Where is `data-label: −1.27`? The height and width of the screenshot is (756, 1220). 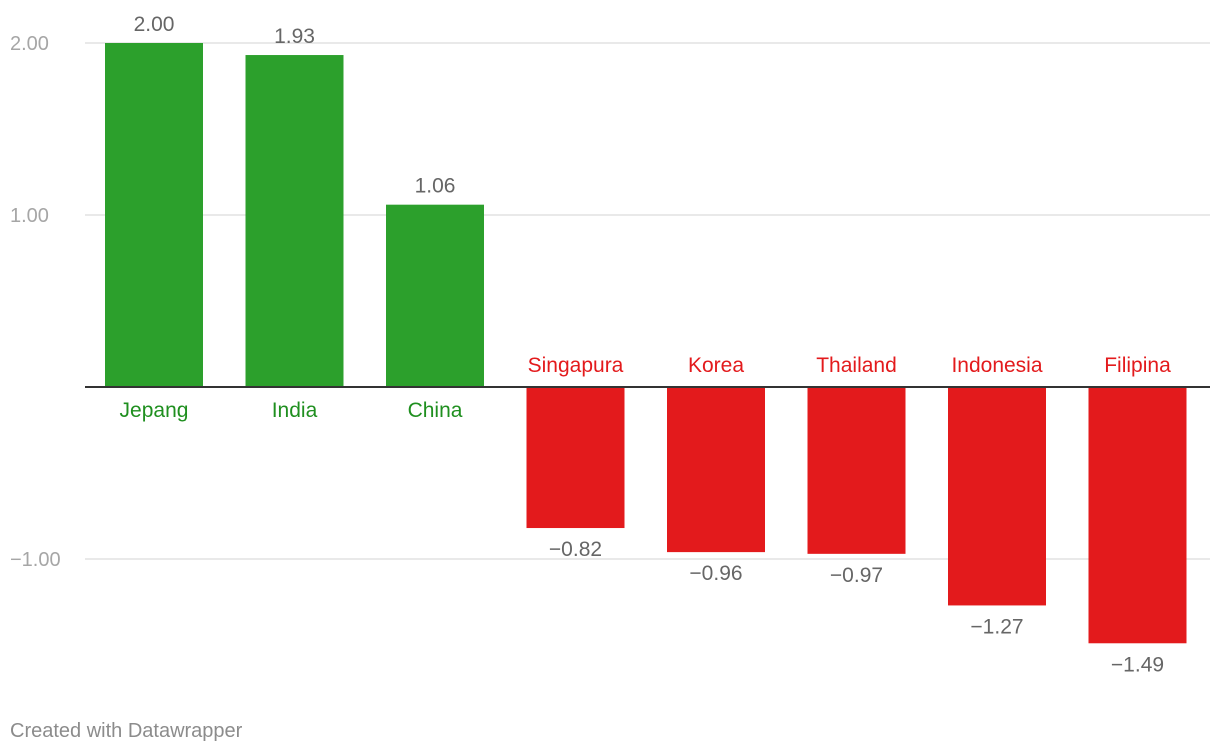 data-label: −1.27 is located at coordinates (996, 626).